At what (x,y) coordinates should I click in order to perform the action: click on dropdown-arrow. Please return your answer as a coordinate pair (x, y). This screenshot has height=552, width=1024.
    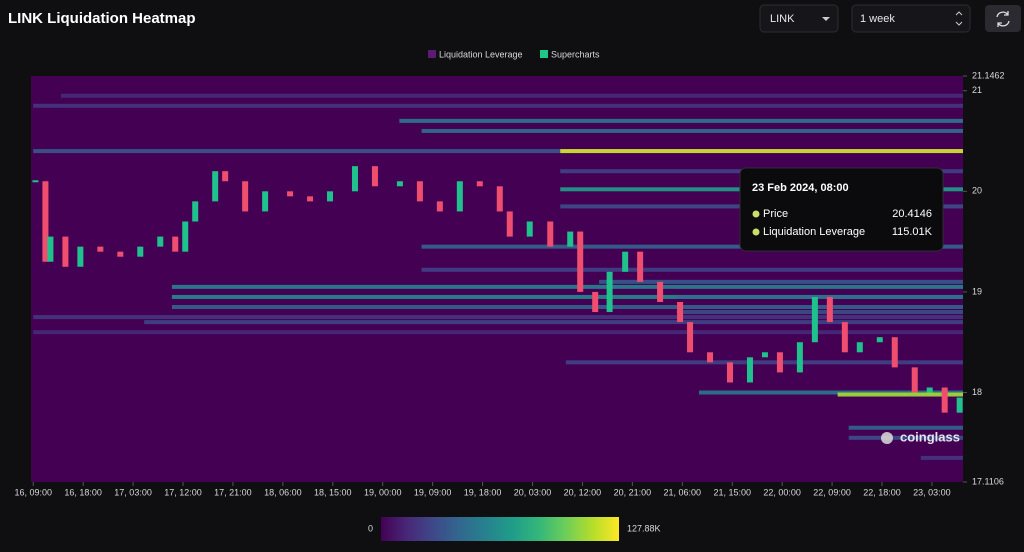
    Looking at the image, I should click on (826, 19).